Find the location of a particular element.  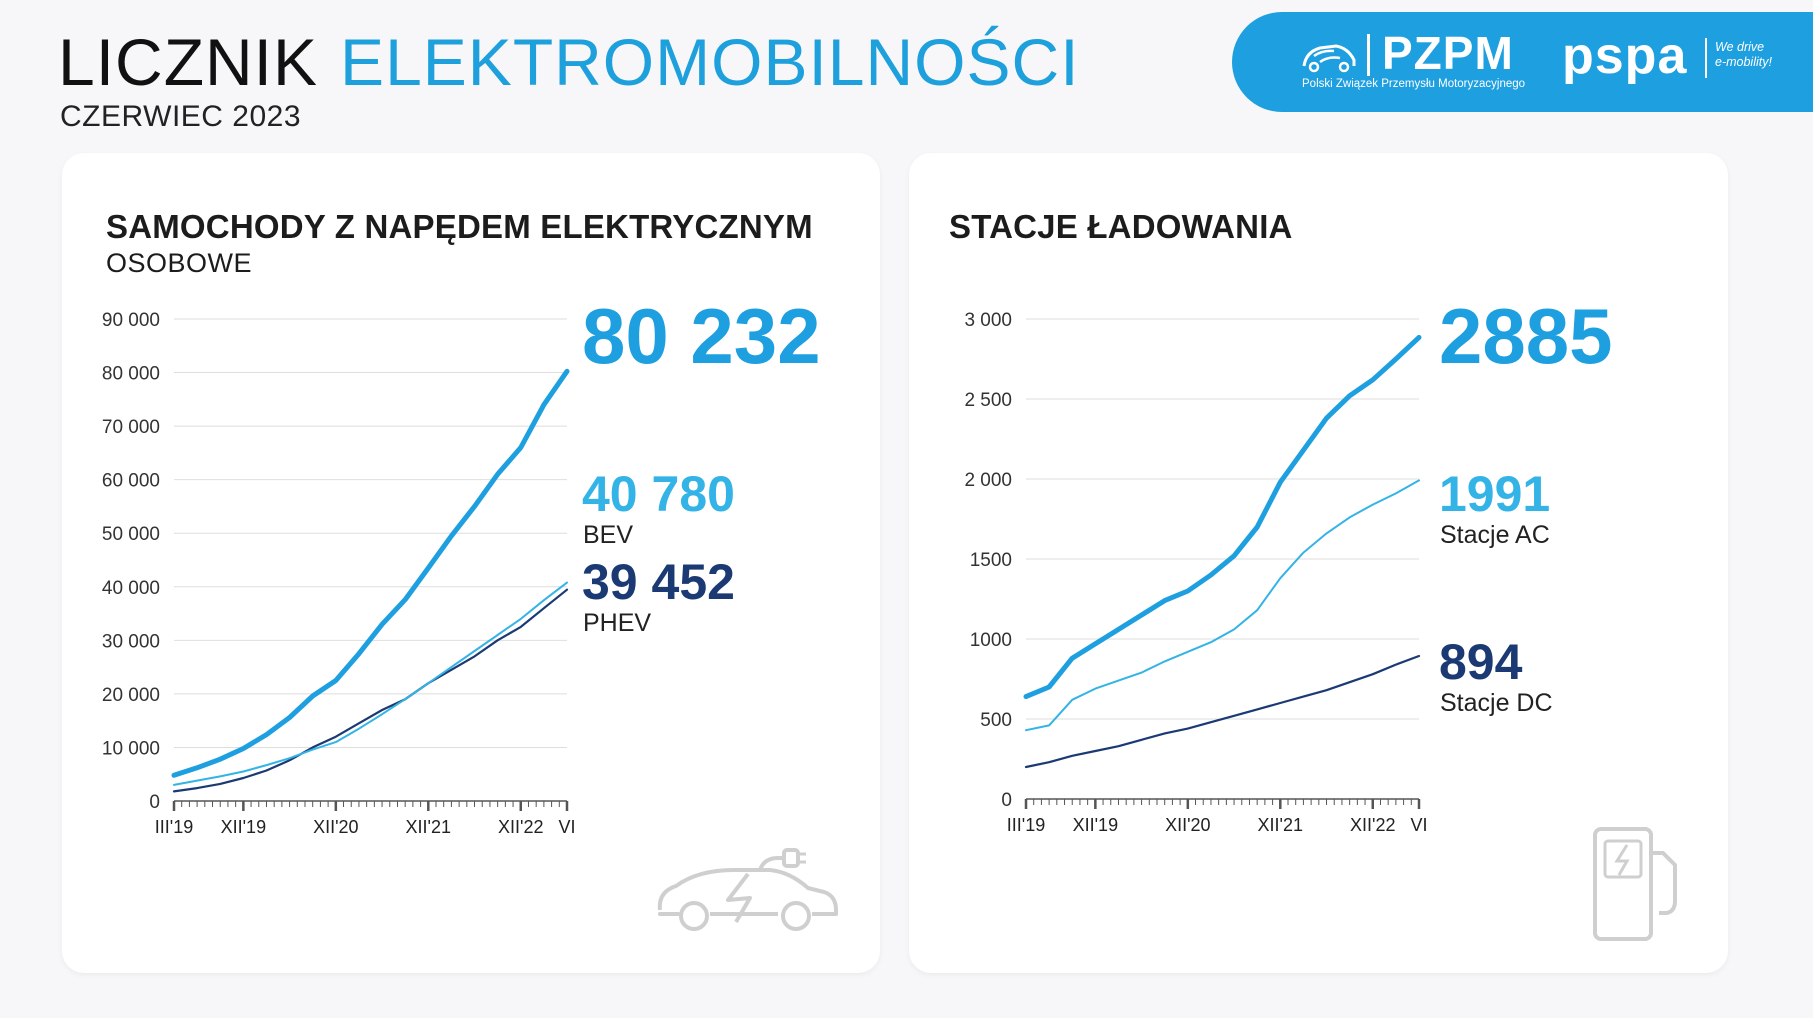

title-part-1: LICZNIK is located at coordinates (188, 62).